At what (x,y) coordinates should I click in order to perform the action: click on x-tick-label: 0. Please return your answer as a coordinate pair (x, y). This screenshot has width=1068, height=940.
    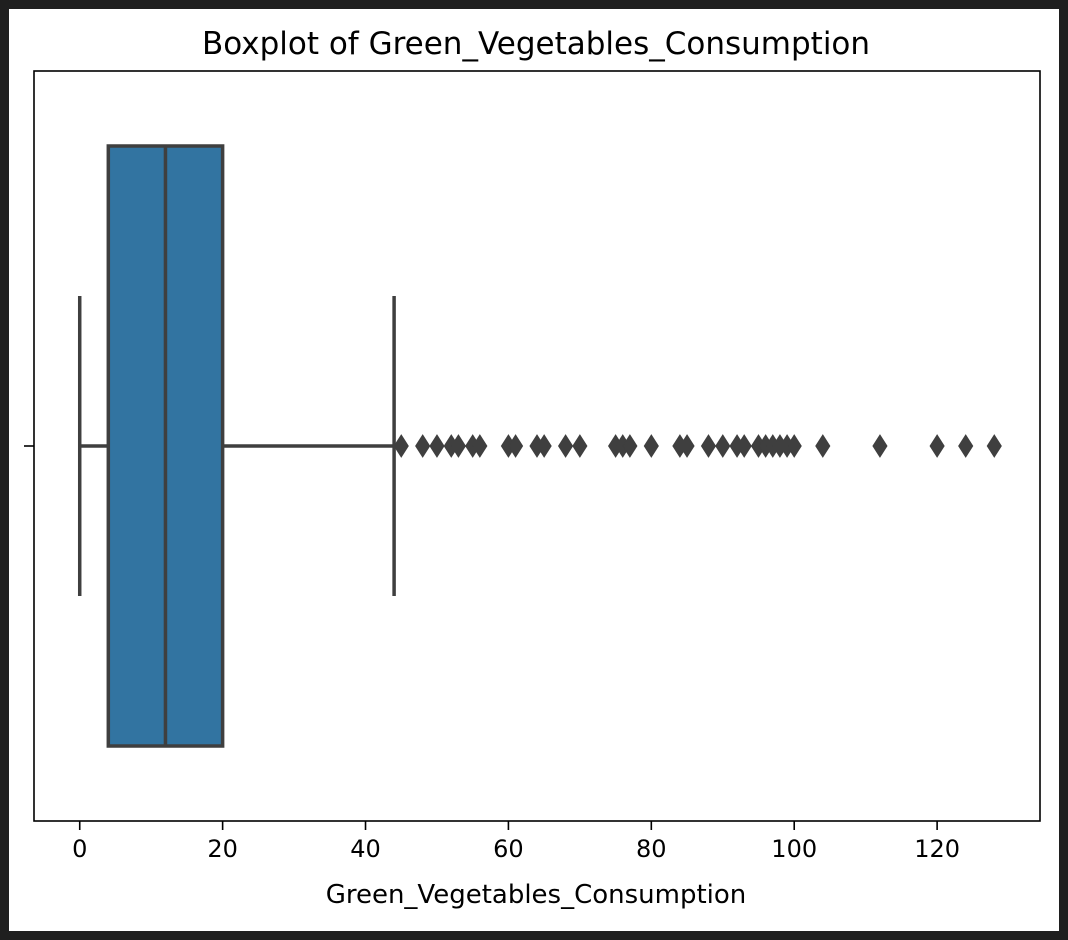
    Looking at the image, I should click on (79, 849).